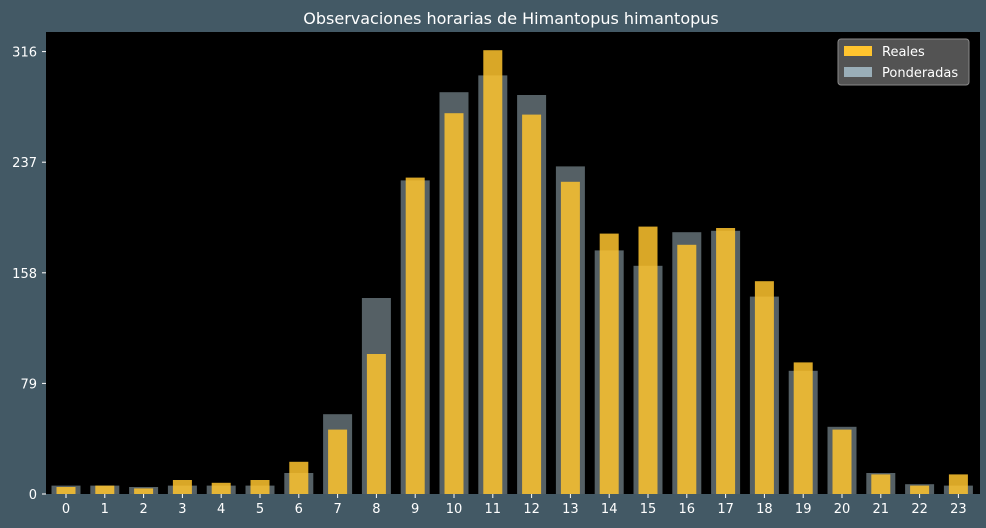  What do you see at coordinates (958, 509) in the screenshot?
I see `x-tick-label: 23` at bounding box center [958, 509].